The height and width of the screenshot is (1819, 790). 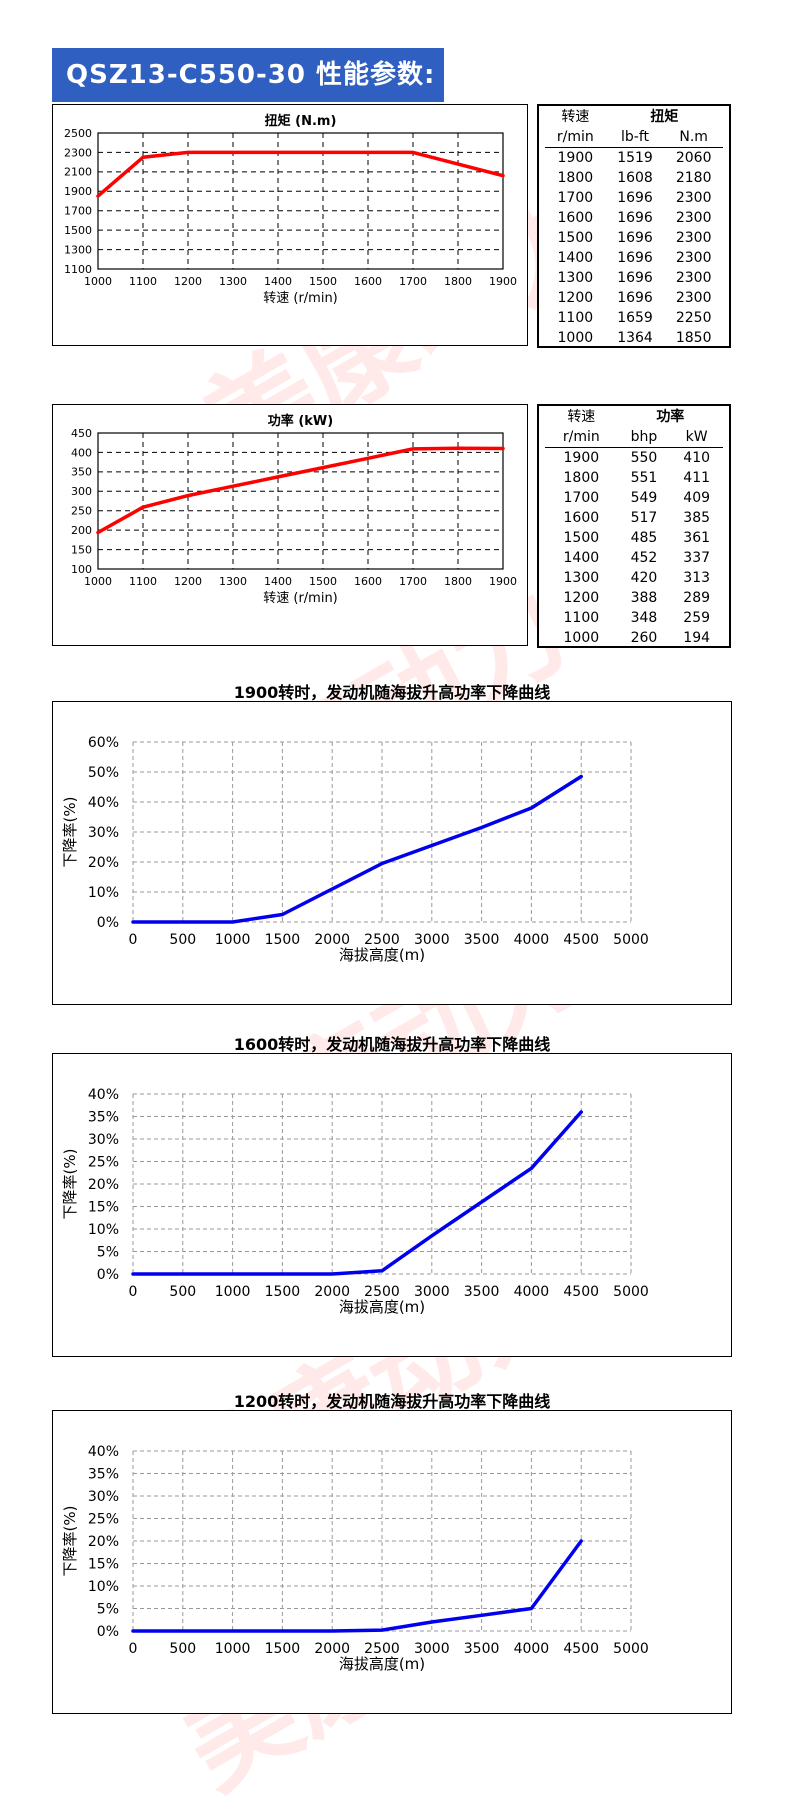 I want to click on y-tick-label: 2500, so click(x=78, y=133).